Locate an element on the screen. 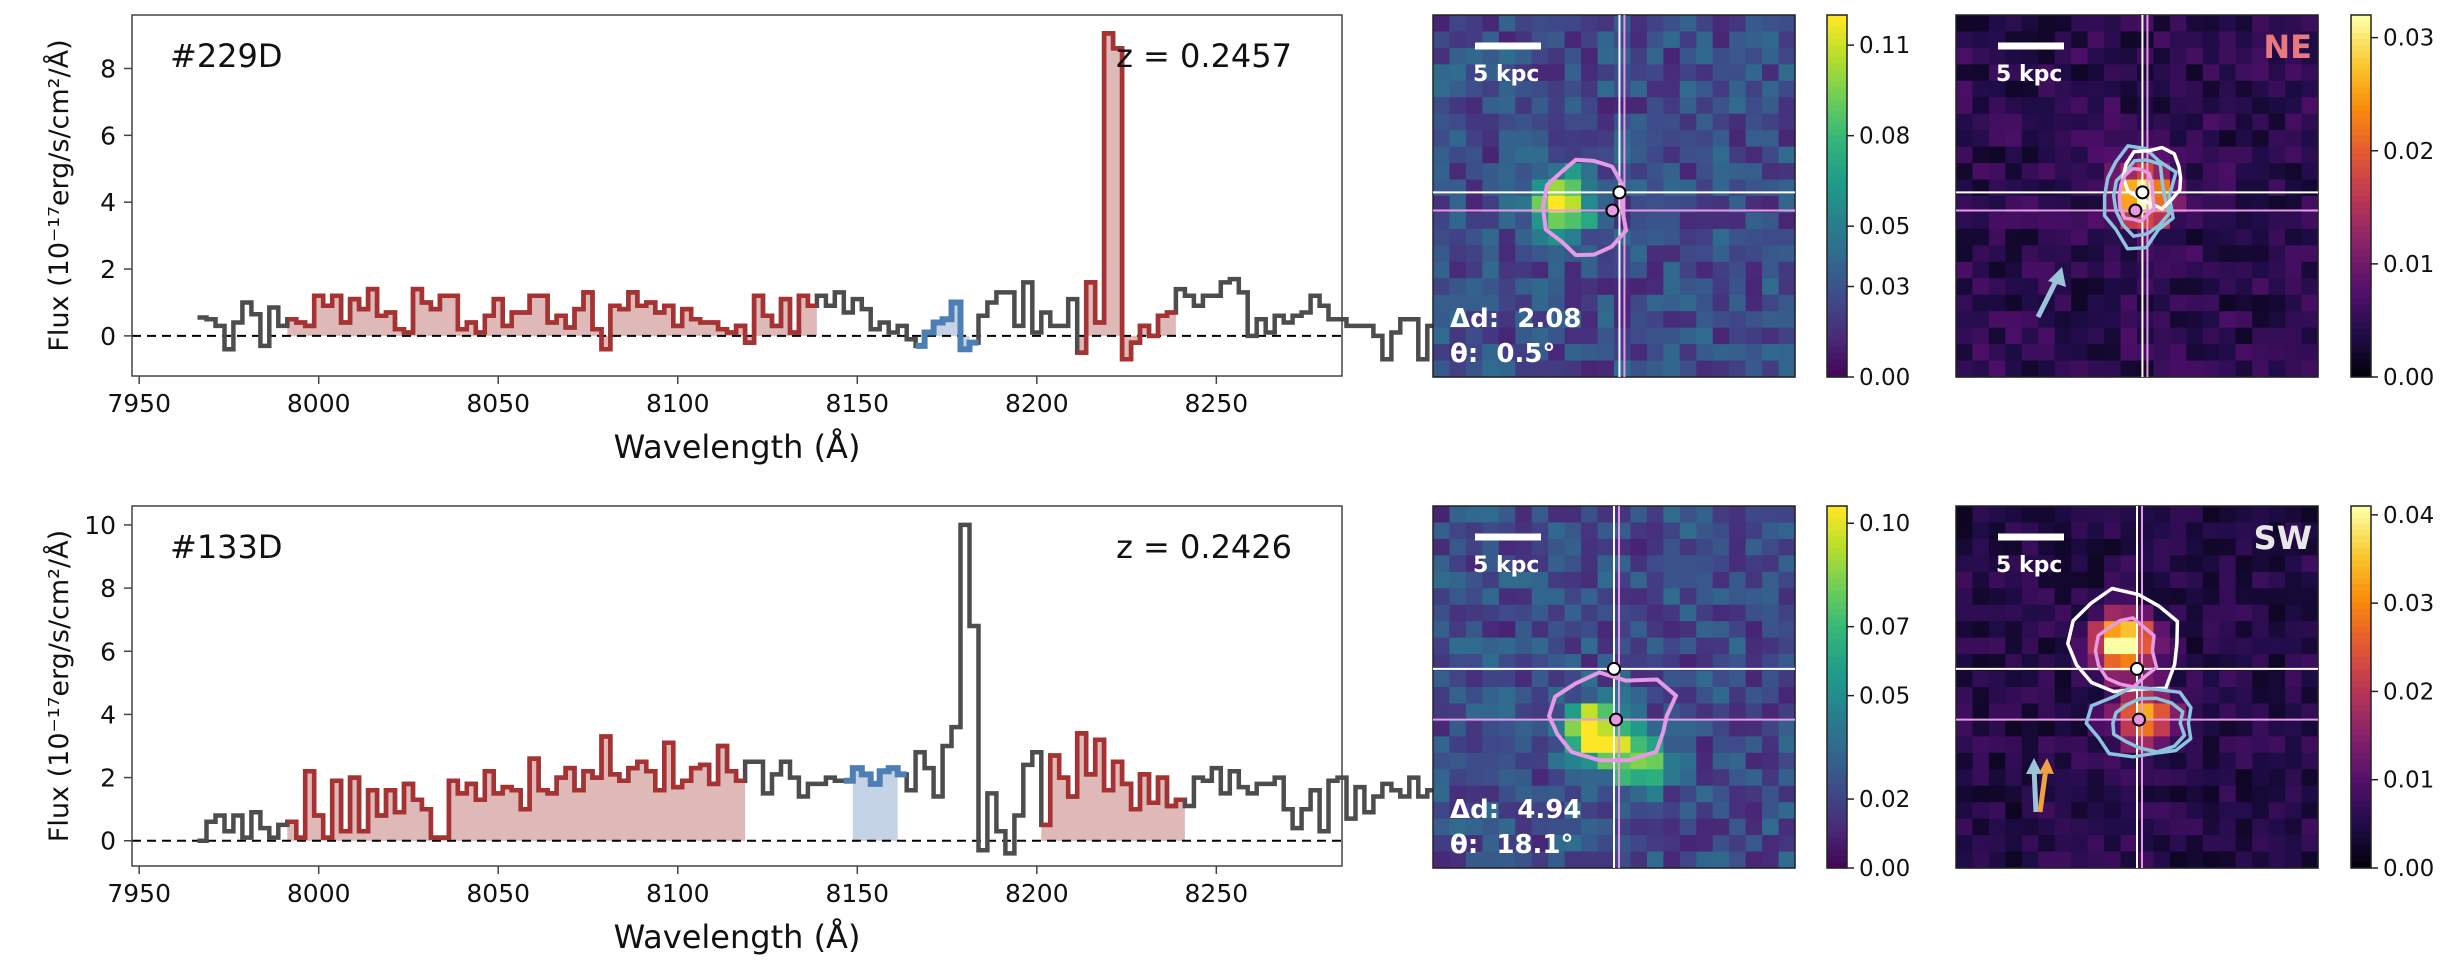  colorbar-tick-label: 0.03 is located at coordinates (1884, 288).